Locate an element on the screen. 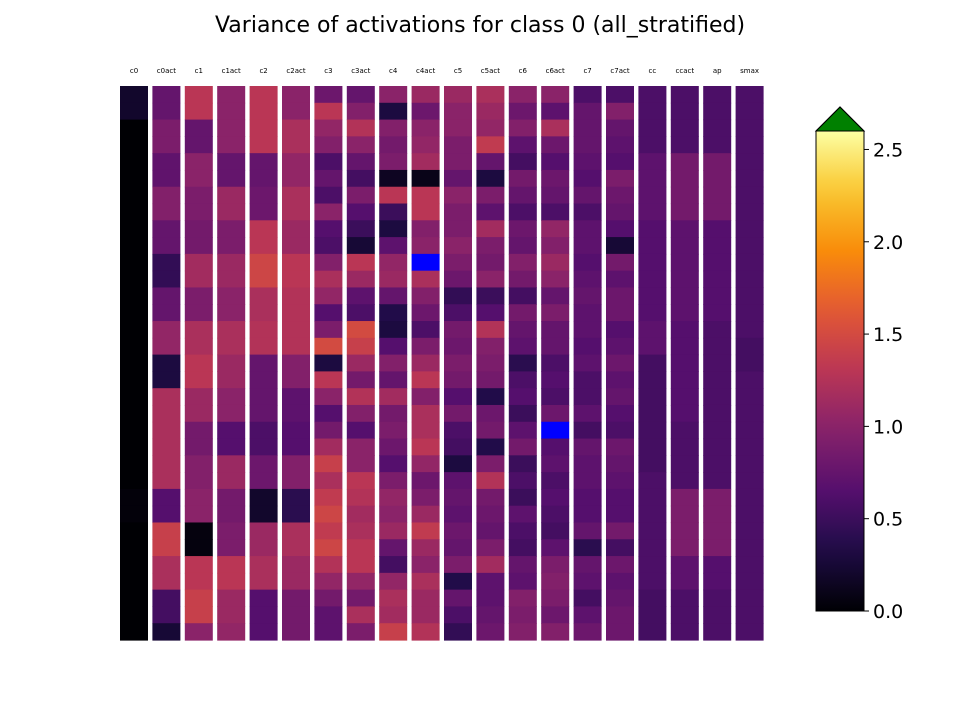 Image resolution: width=960 pixels, height=720 pixels. colorbar-outline is located at coordinates (840, 359).